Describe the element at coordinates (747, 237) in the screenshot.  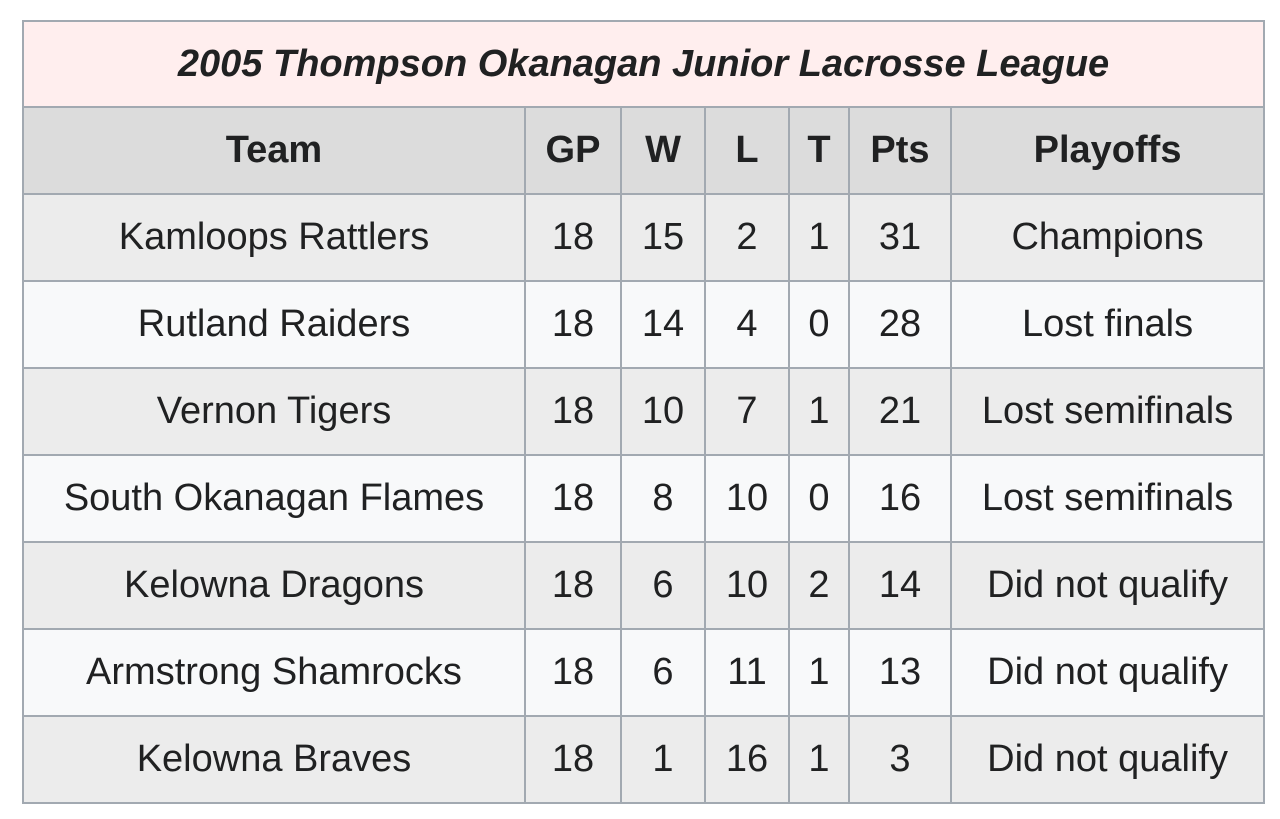
I see `cell-l: 2` at that location.